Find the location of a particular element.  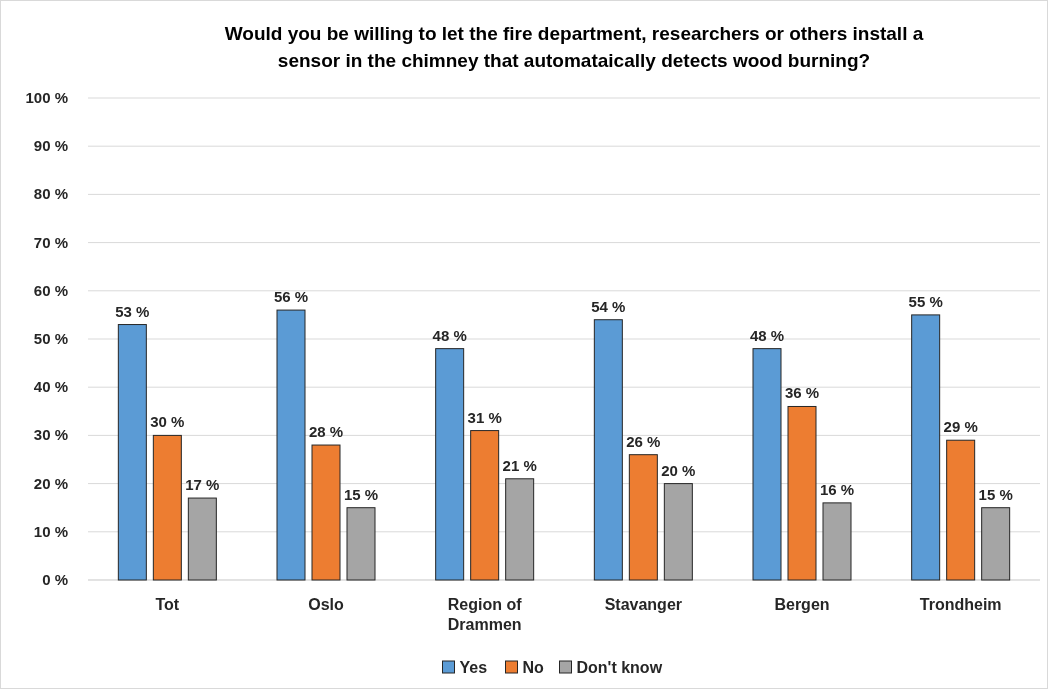

data-label: 36 % is located at coordinates (802, 393).